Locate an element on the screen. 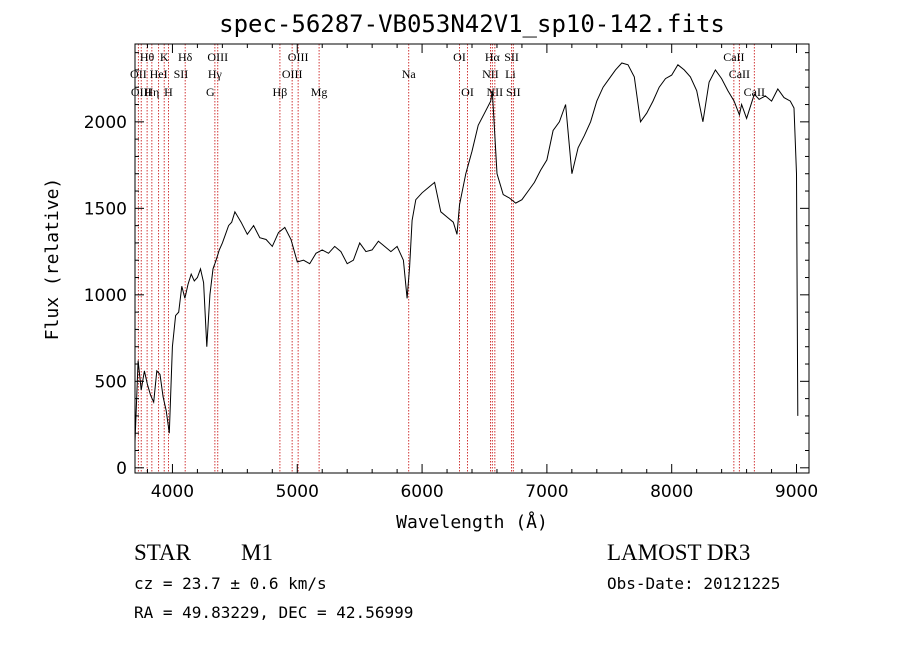 This screenshot has width=900, height=649. y-tick-label: 500 is located at coordinates (111, 382).